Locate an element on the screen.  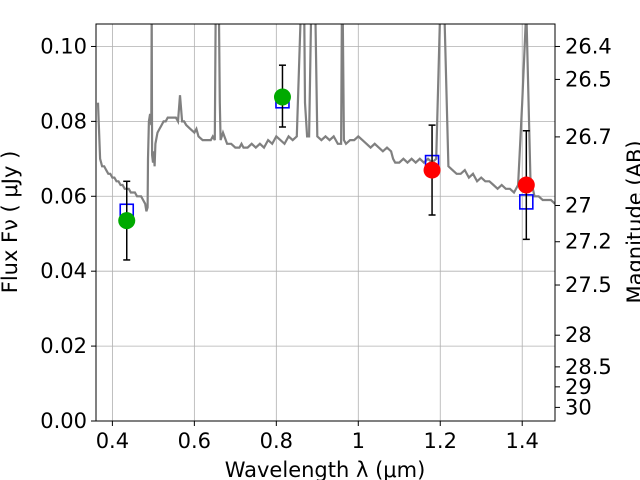
y-tick-label: 0.00 is located at coordinates (63, 421).